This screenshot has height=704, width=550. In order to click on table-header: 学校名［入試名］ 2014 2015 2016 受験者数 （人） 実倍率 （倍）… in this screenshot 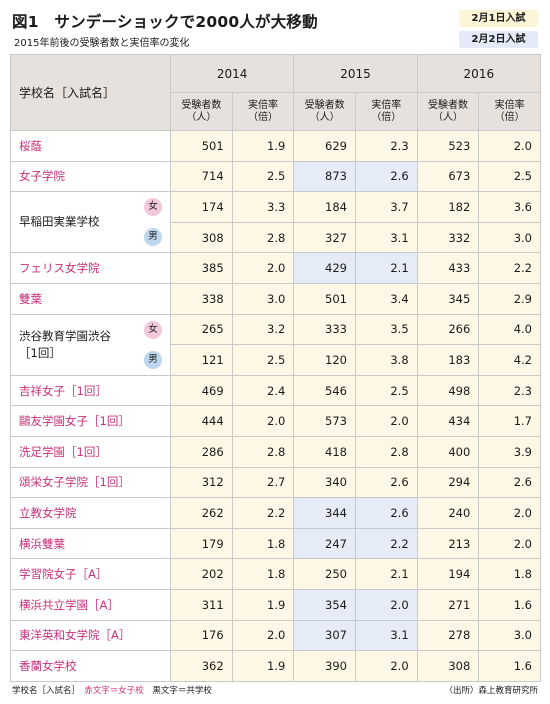, I will do `click(275, 92)`.